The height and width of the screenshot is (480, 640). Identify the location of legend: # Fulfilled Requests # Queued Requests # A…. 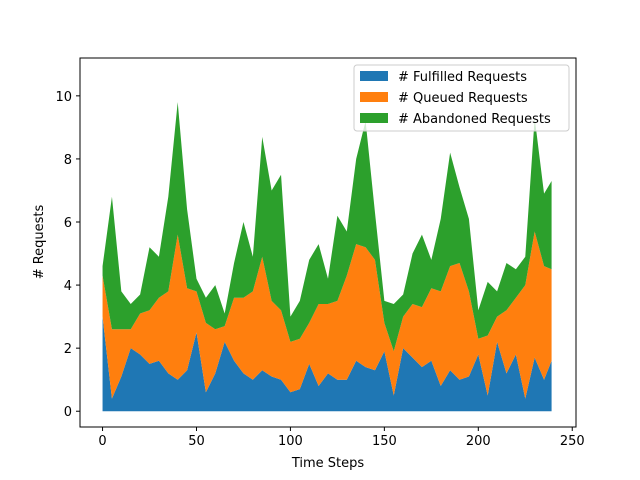
(461, 98).